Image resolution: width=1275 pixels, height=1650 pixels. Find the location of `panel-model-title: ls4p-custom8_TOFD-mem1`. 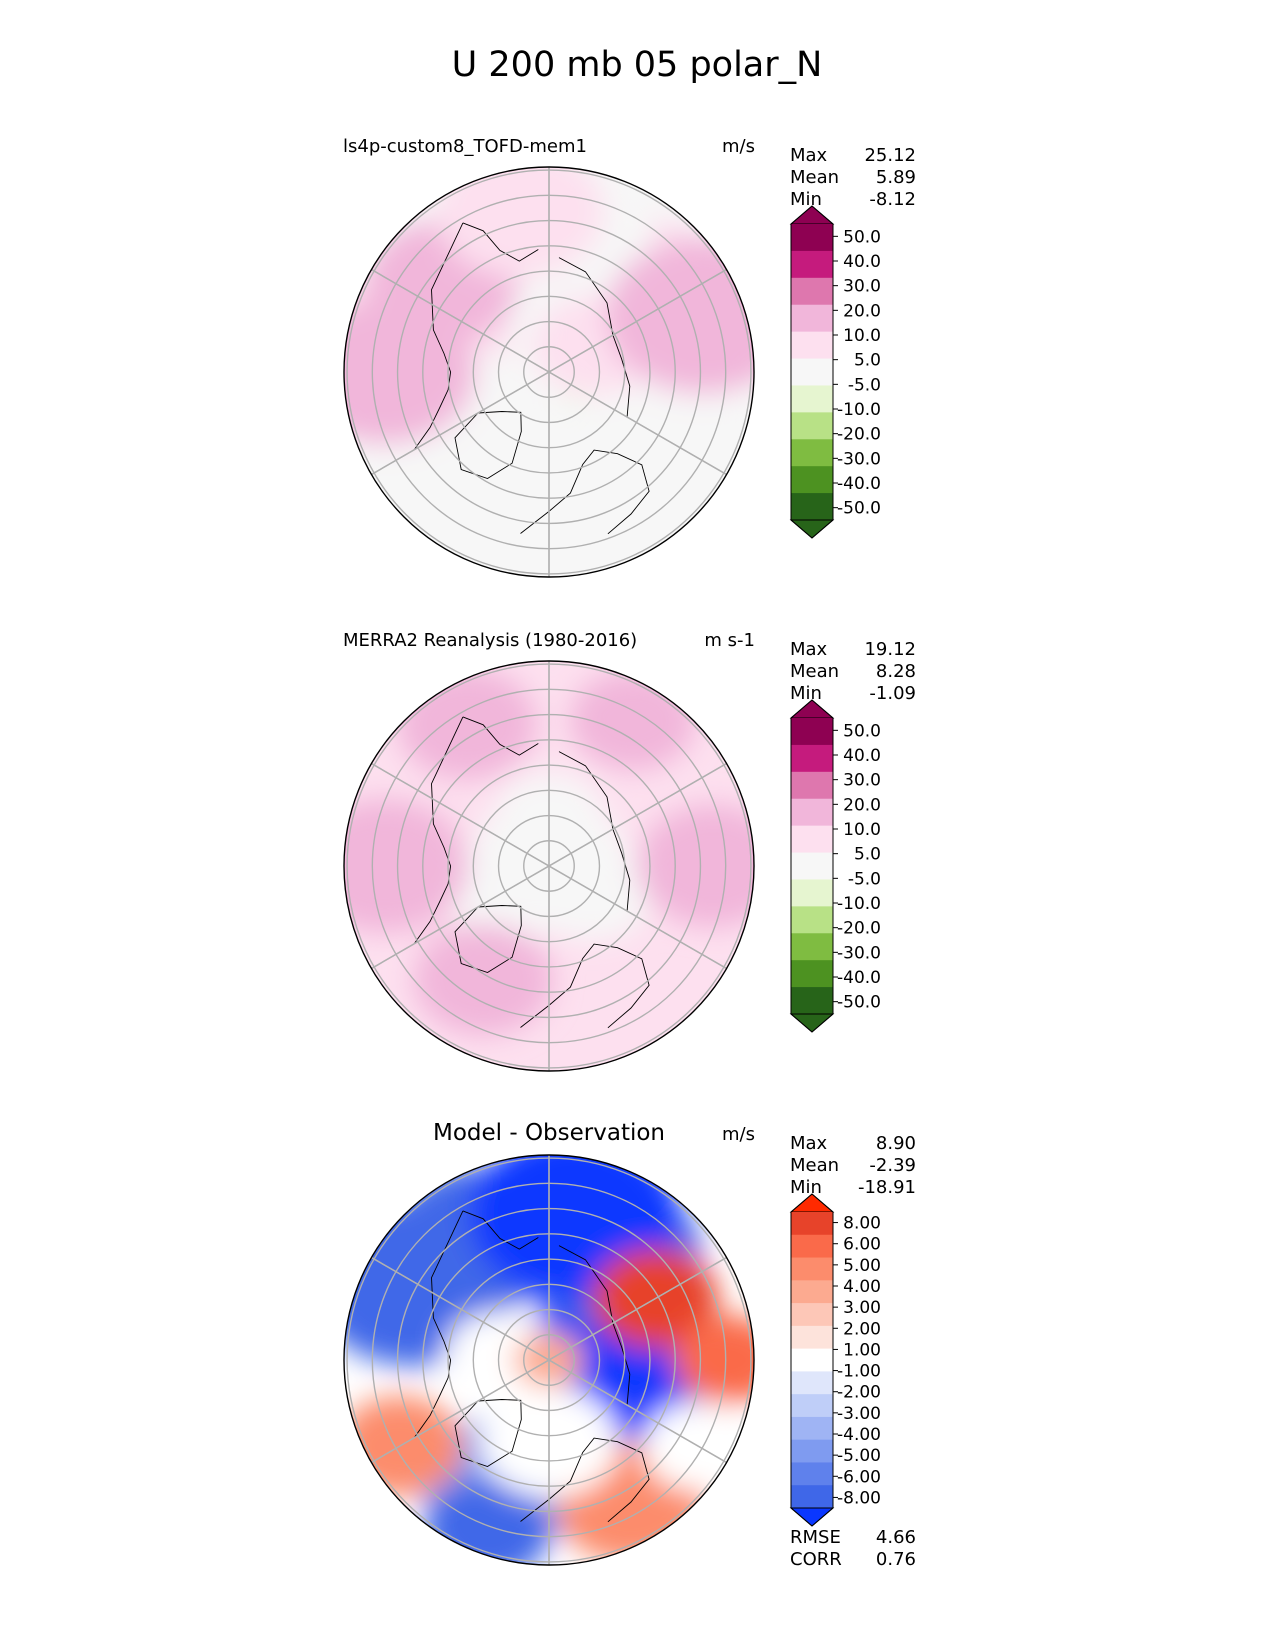

panel-model-title: ls4p-custom8_TOFD-mem1 is located at coordinates (465, 146).